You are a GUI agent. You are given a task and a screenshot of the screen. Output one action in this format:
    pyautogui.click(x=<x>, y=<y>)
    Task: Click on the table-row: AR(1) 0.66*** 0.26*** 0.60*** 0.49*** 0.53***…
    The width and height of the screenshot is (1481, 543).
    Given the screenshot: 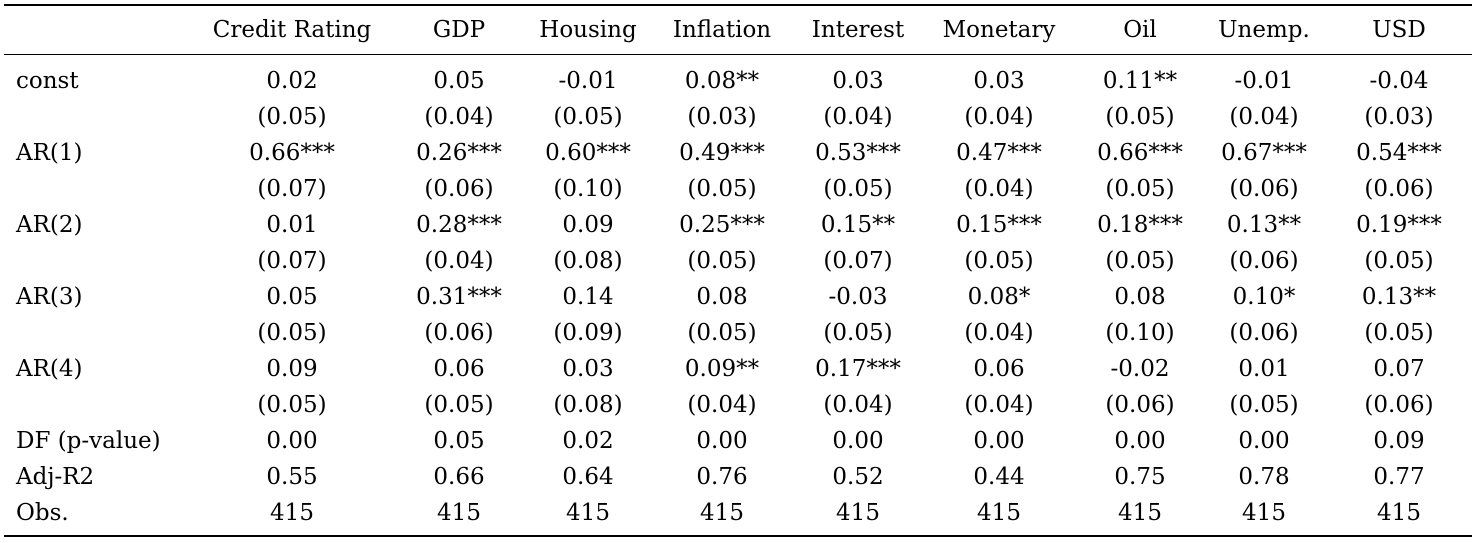 What is the action you would take?
    pyautogui.click(x=738, y=153)
    